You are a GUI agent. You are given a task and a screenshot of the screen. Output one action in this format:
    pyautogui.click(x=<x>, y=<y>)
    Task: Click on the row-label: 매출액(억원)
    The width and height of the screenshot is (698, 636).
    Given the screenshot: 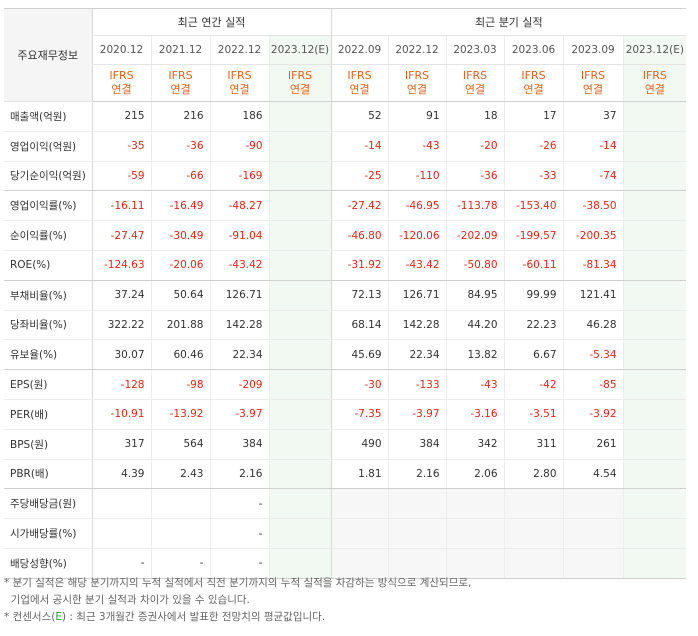 What is the action you would take?
    pyautogui.click(x=48, y=116)
    